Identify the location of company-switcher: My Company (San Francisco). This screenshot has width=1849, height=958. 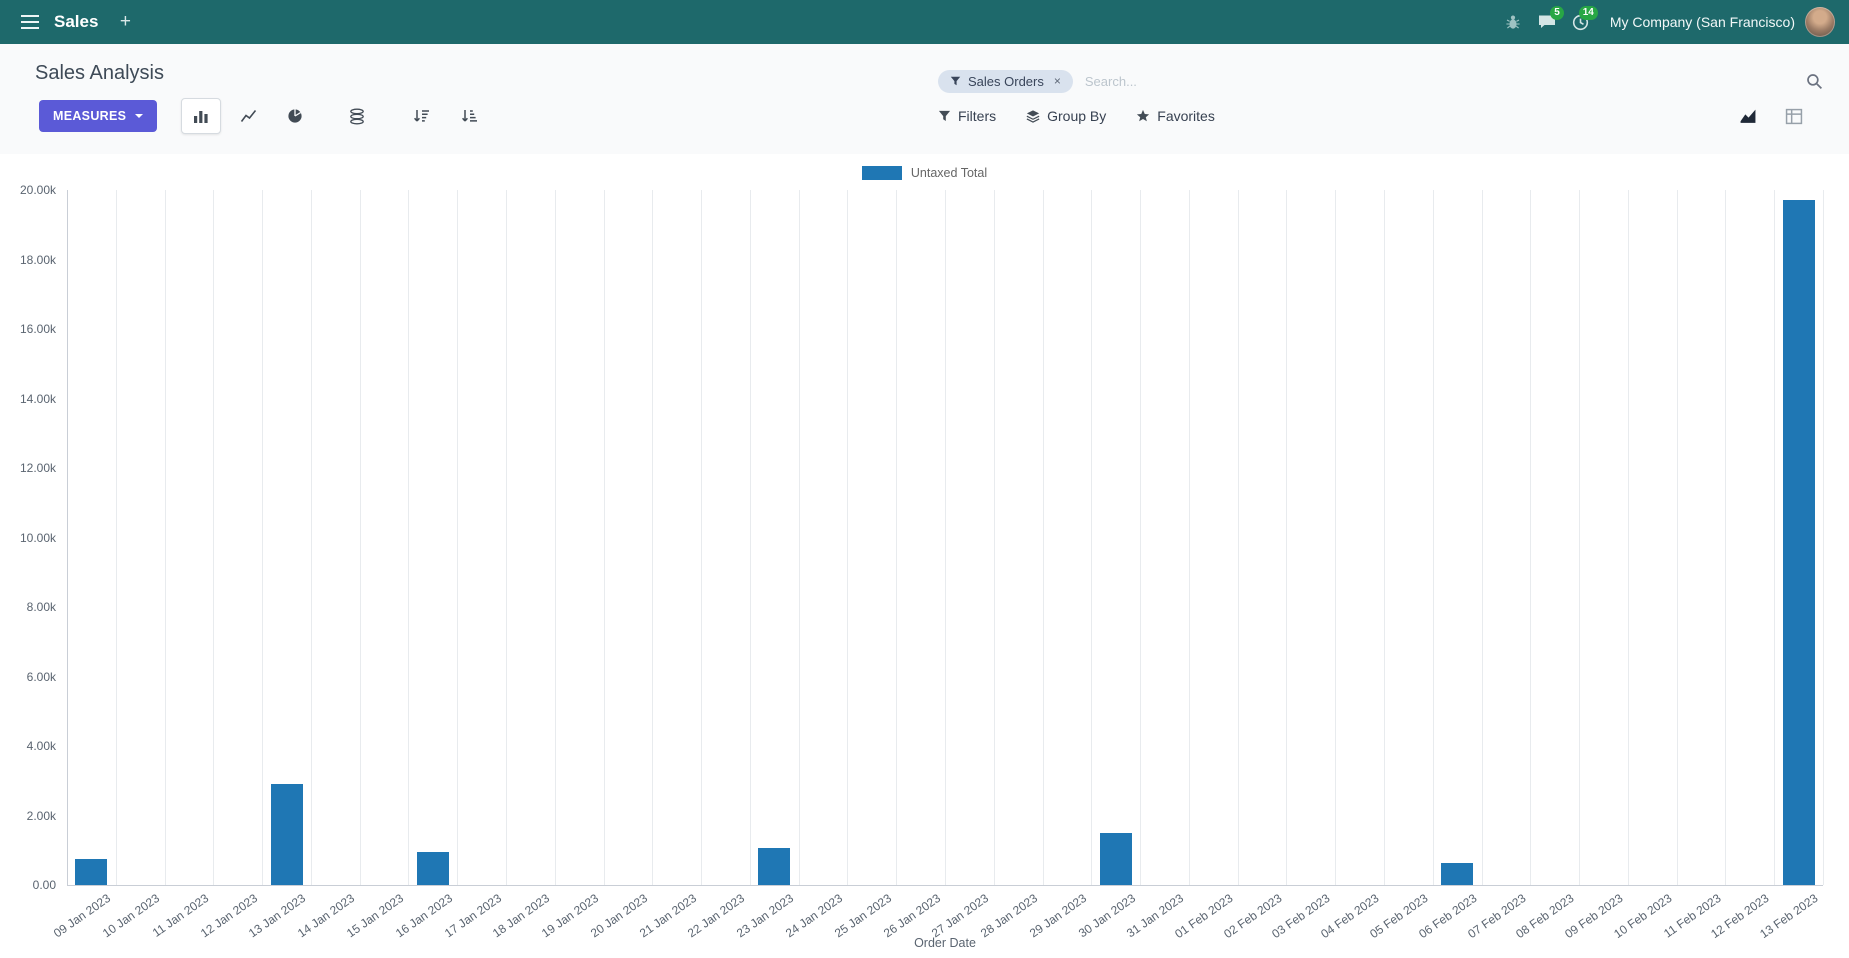
(1702, 22).